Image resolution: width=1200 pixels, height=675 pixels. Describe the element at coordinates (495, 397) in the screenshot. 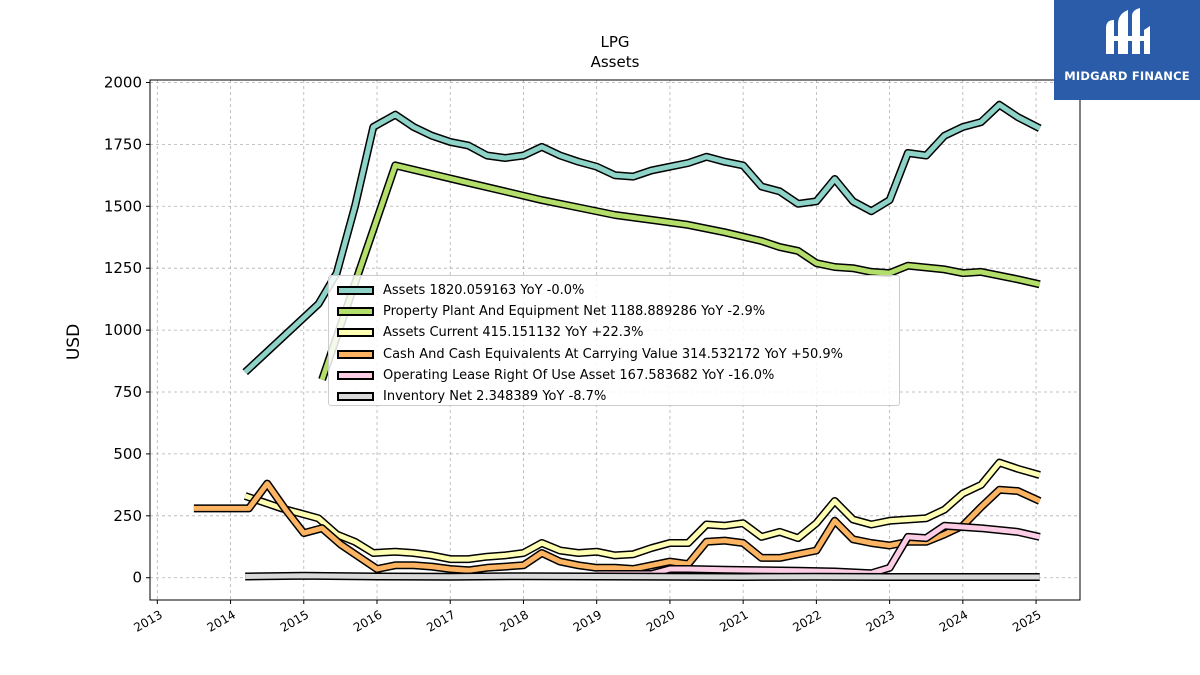

I see `legend-label: Inventory Net 2.348389 YoY -8.7%` at that location.